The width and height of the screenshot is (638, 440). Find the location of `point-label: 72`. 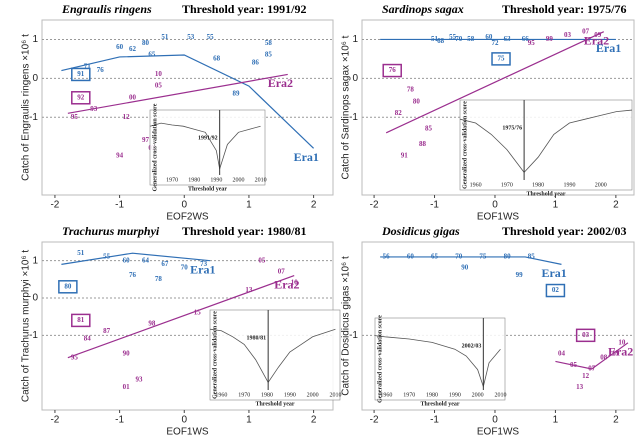

point-label: 72 is located at coordinates (495, 43).